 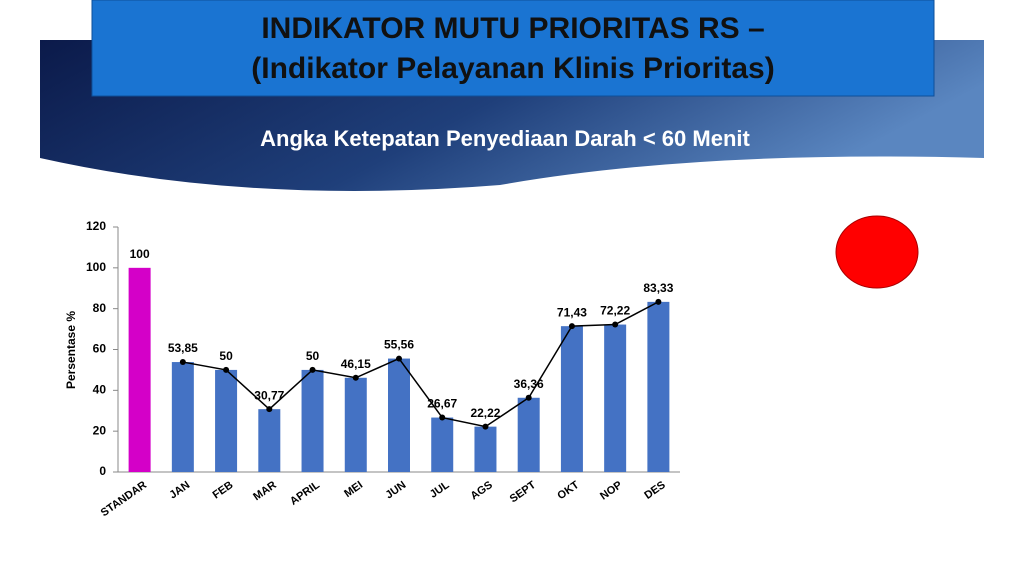 What do you see at coordinates (100, 430) in the screenshot?
I see `y-tick-label: 20` at bounding box center [100, 430].